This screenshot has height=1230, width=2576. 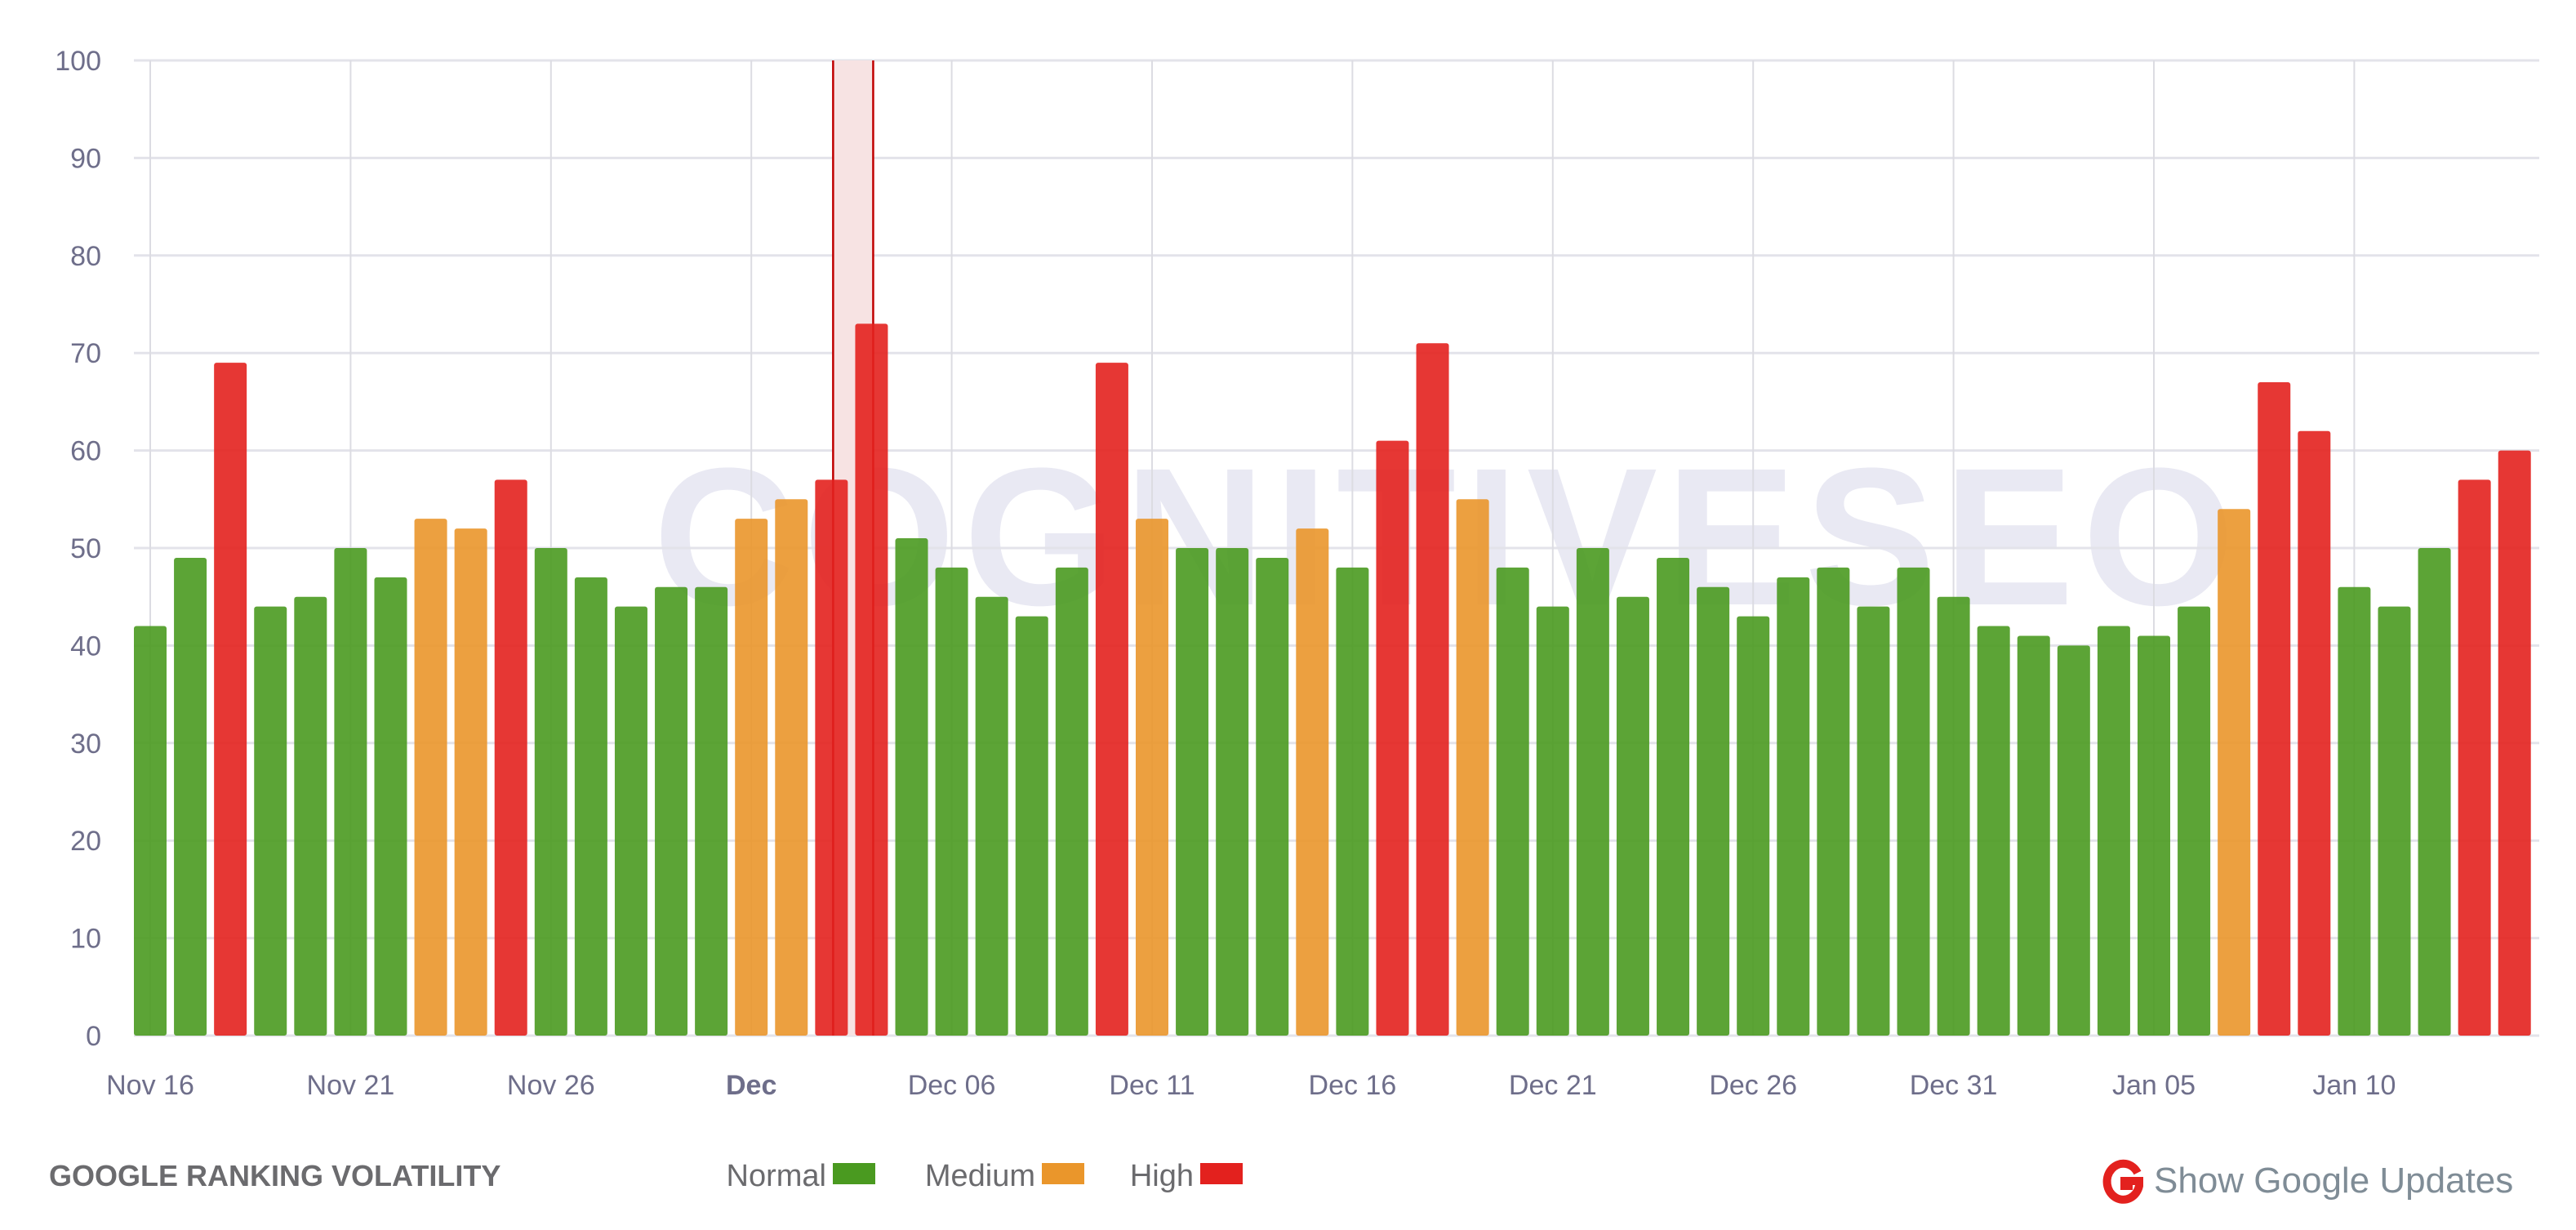 What do you see at coordinates (751, 1085) in the screenshot?
I see `x-tick-label: Dec` at bounding box center [751, 1085].